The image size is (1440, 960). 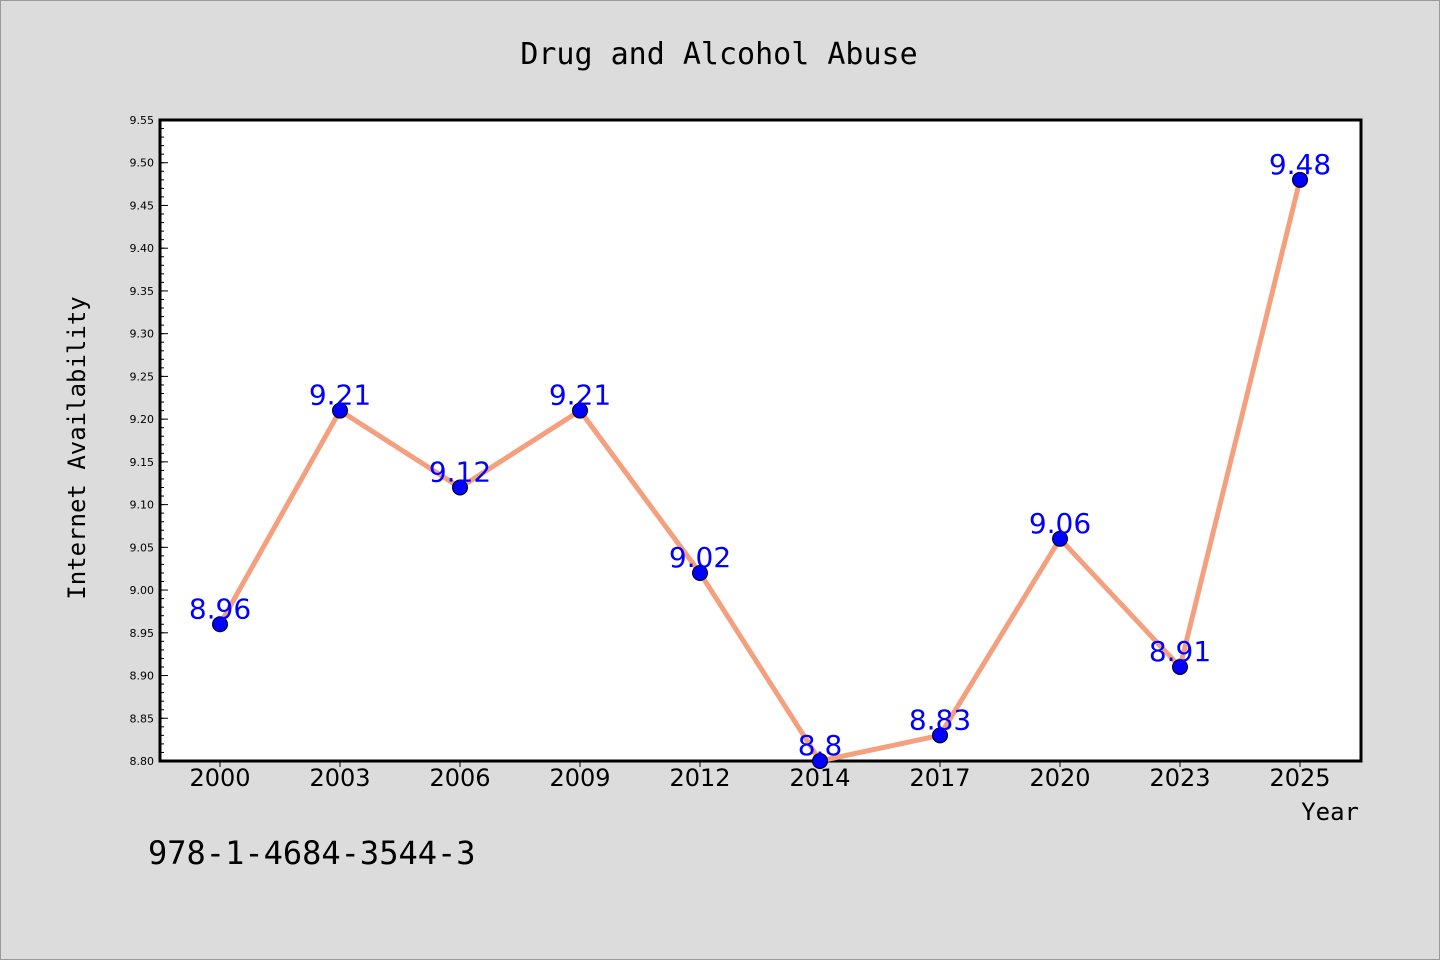 I want to click on y-tick-label: 9.25, so click(x=142, y=376).